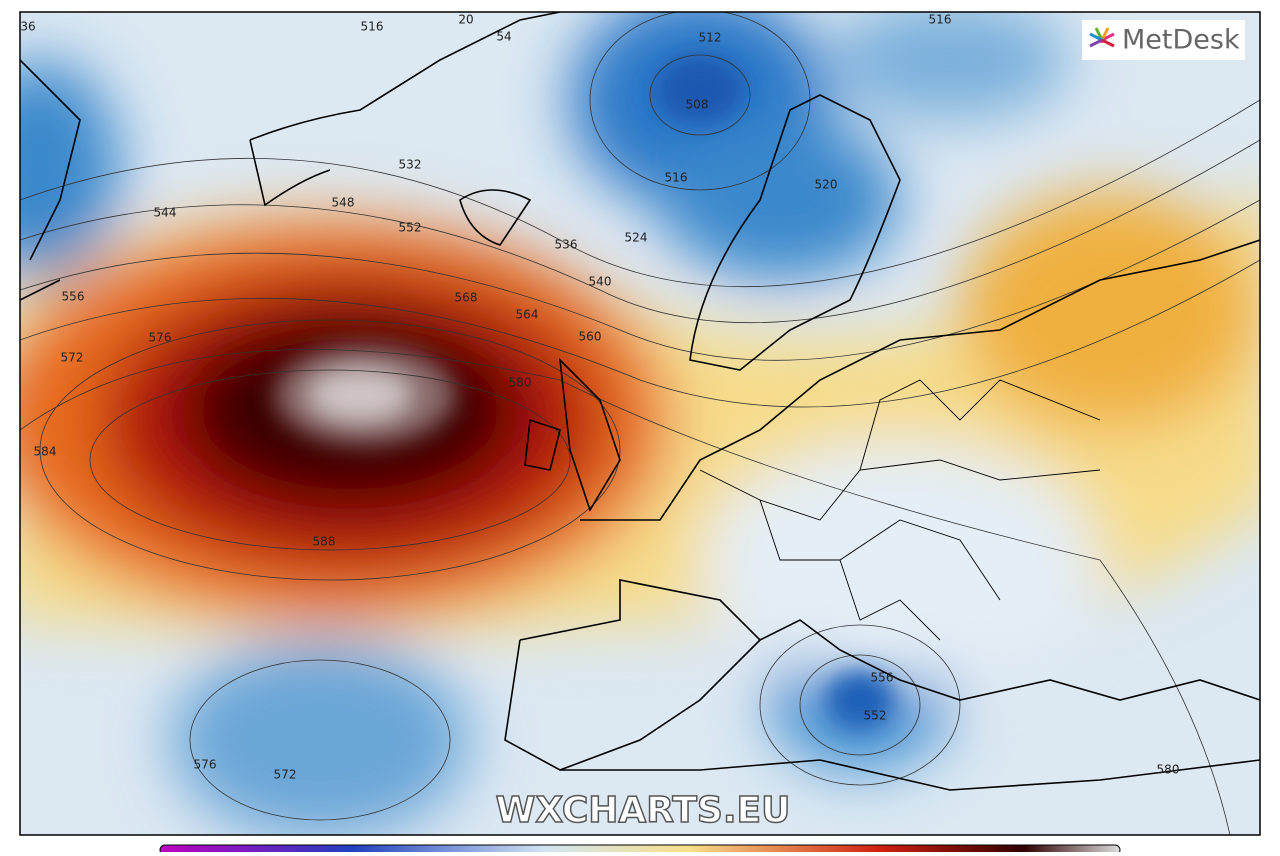 The width and height of the screenshot is (1280, 856). Describe the element at coordinates (566, 245) in the screenshot. I see `contour-label: 536` at that location.